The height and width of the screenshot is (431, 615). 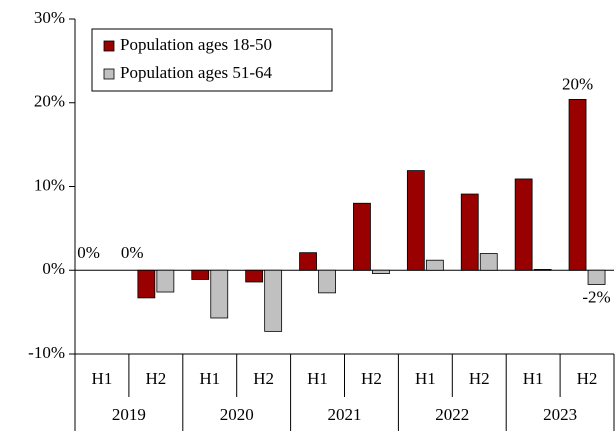 I want to click on legend-label: Population ages 18-50, so click(x=196, y=44).